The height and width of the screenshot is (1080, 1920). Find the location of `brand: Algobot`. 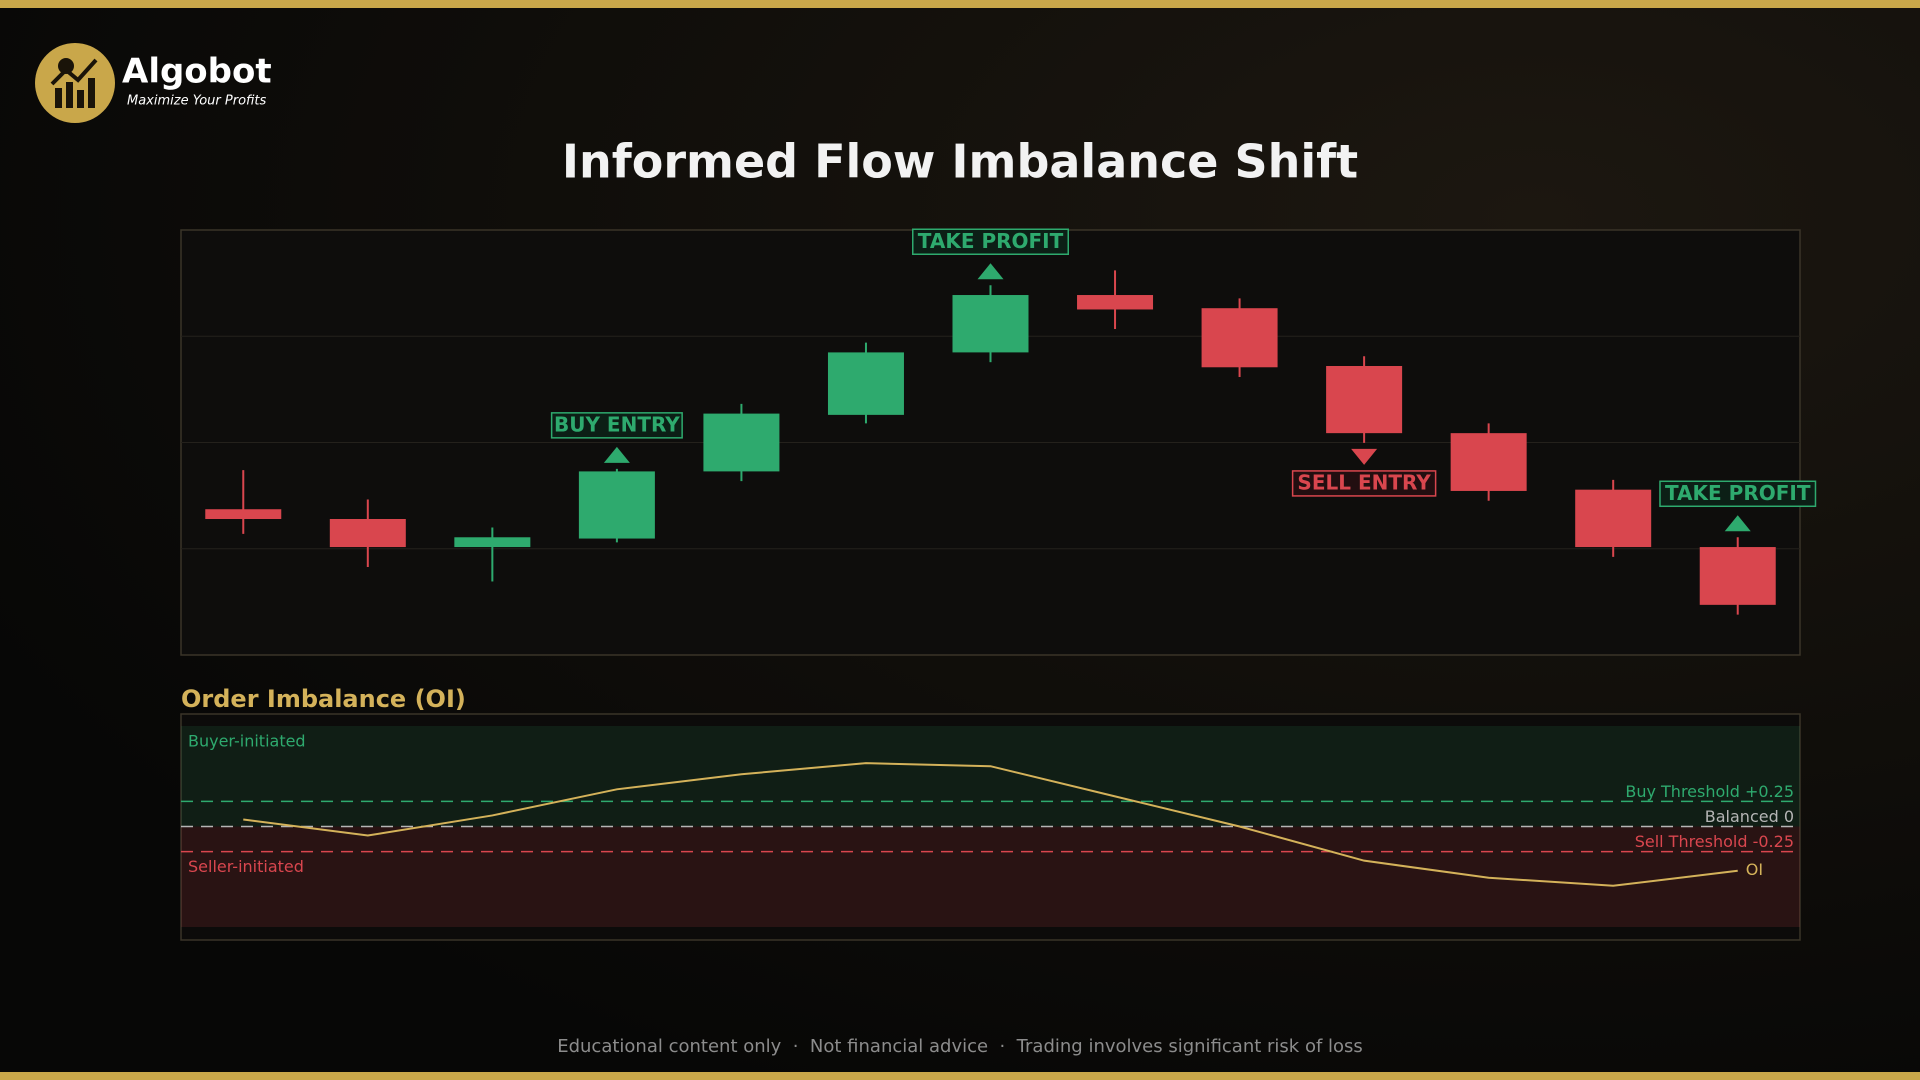

brand: Algobot is located at coordinates (197, 72).